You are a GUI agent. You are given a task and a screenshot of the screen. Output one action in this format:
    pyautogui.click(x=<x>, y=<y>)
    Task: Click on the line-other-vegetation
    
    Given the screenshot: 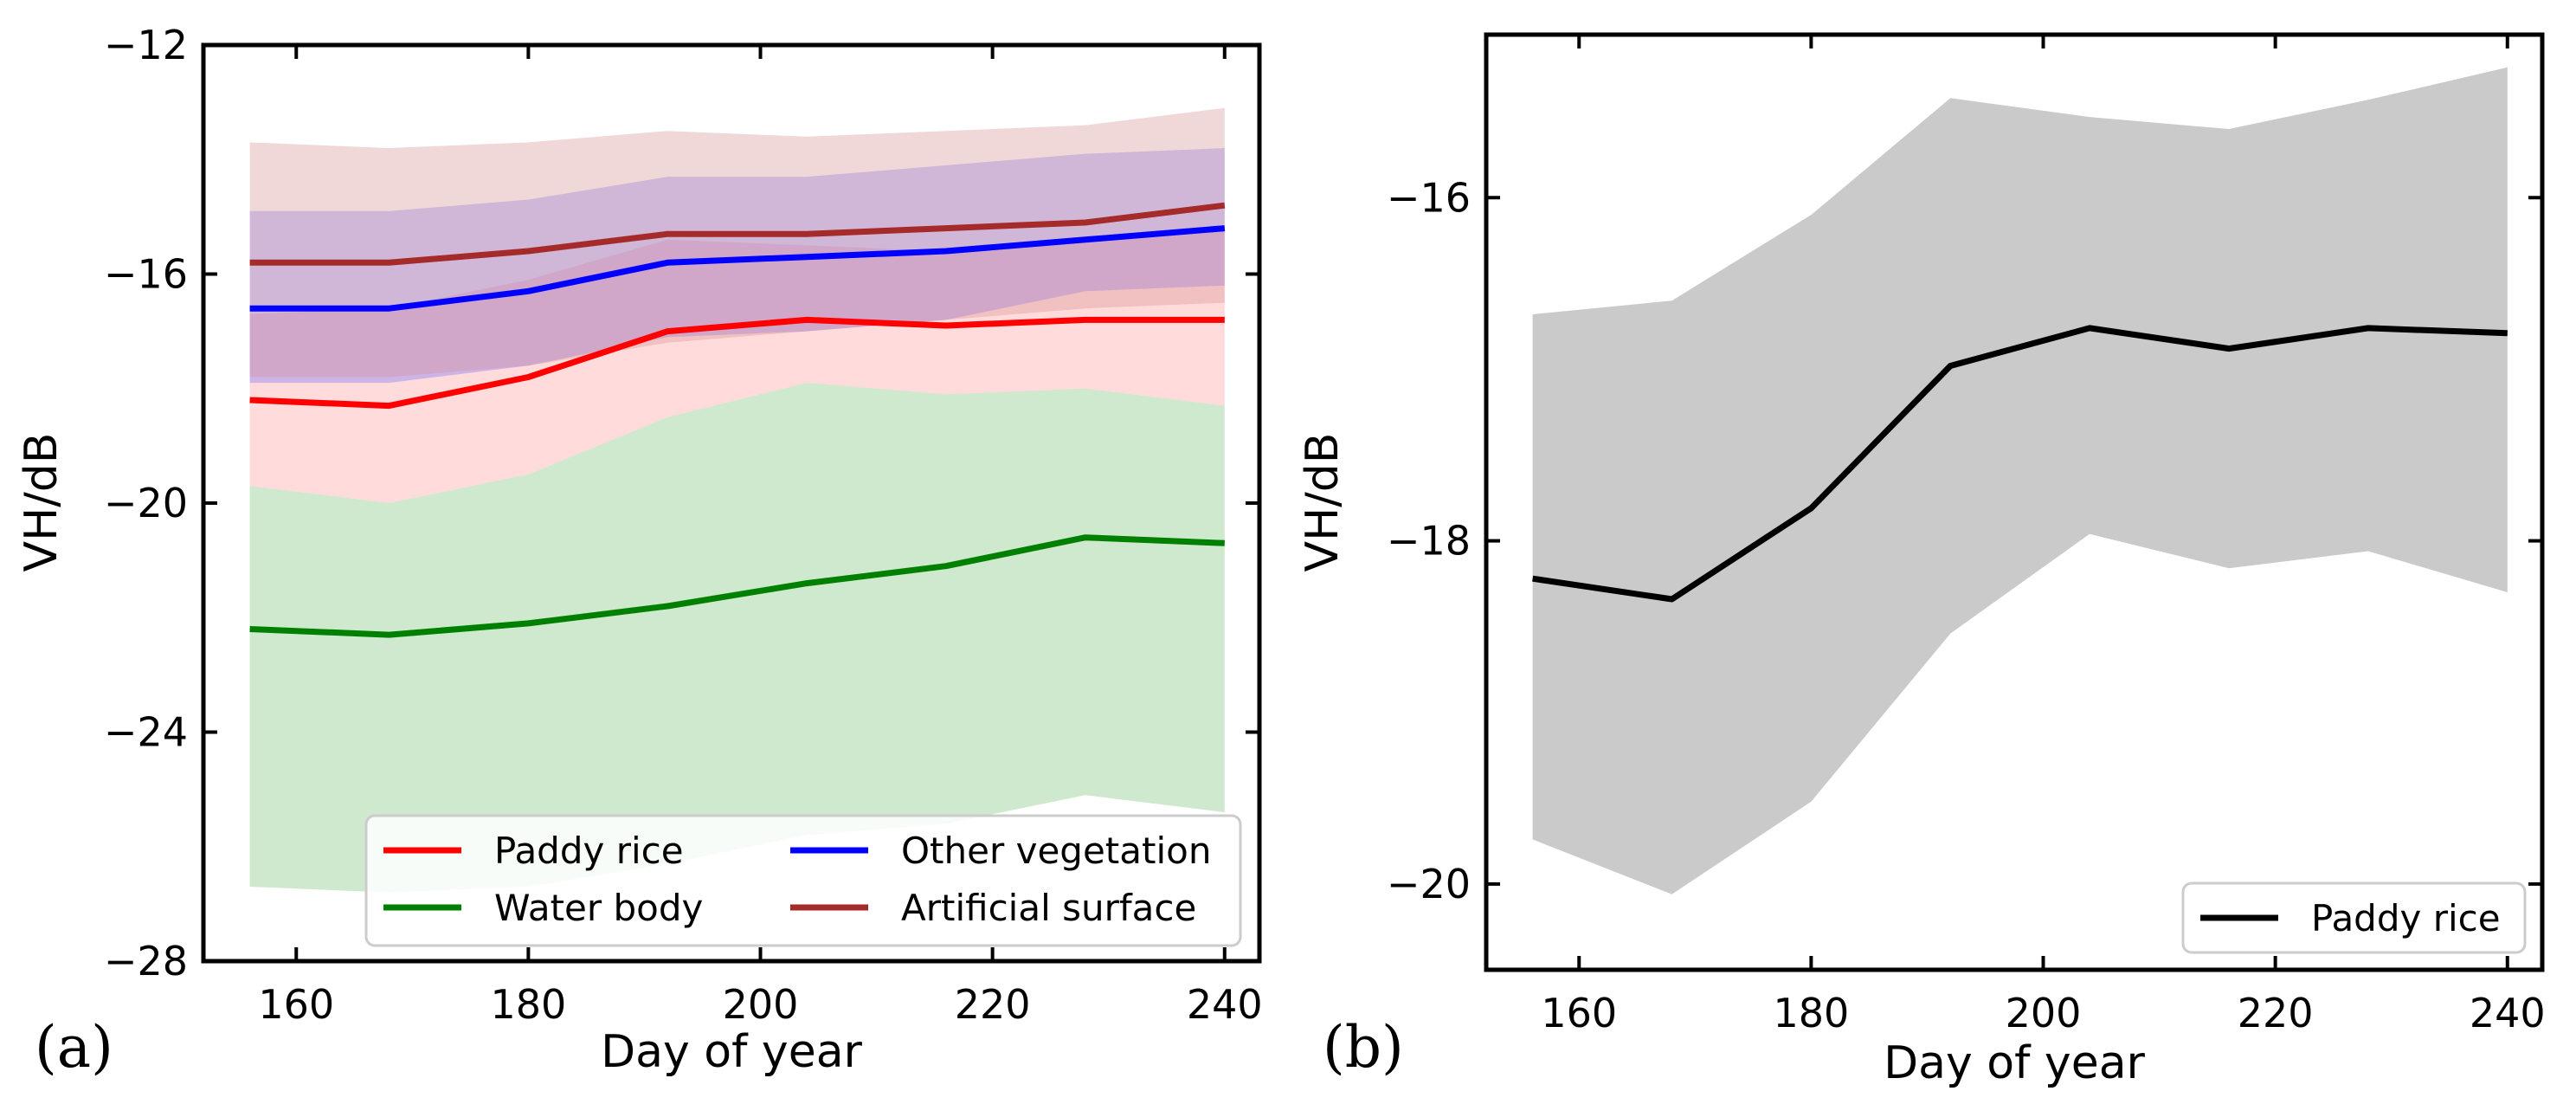 What is the action you would take?
    pyautogui.click(x=737, y=269)
    